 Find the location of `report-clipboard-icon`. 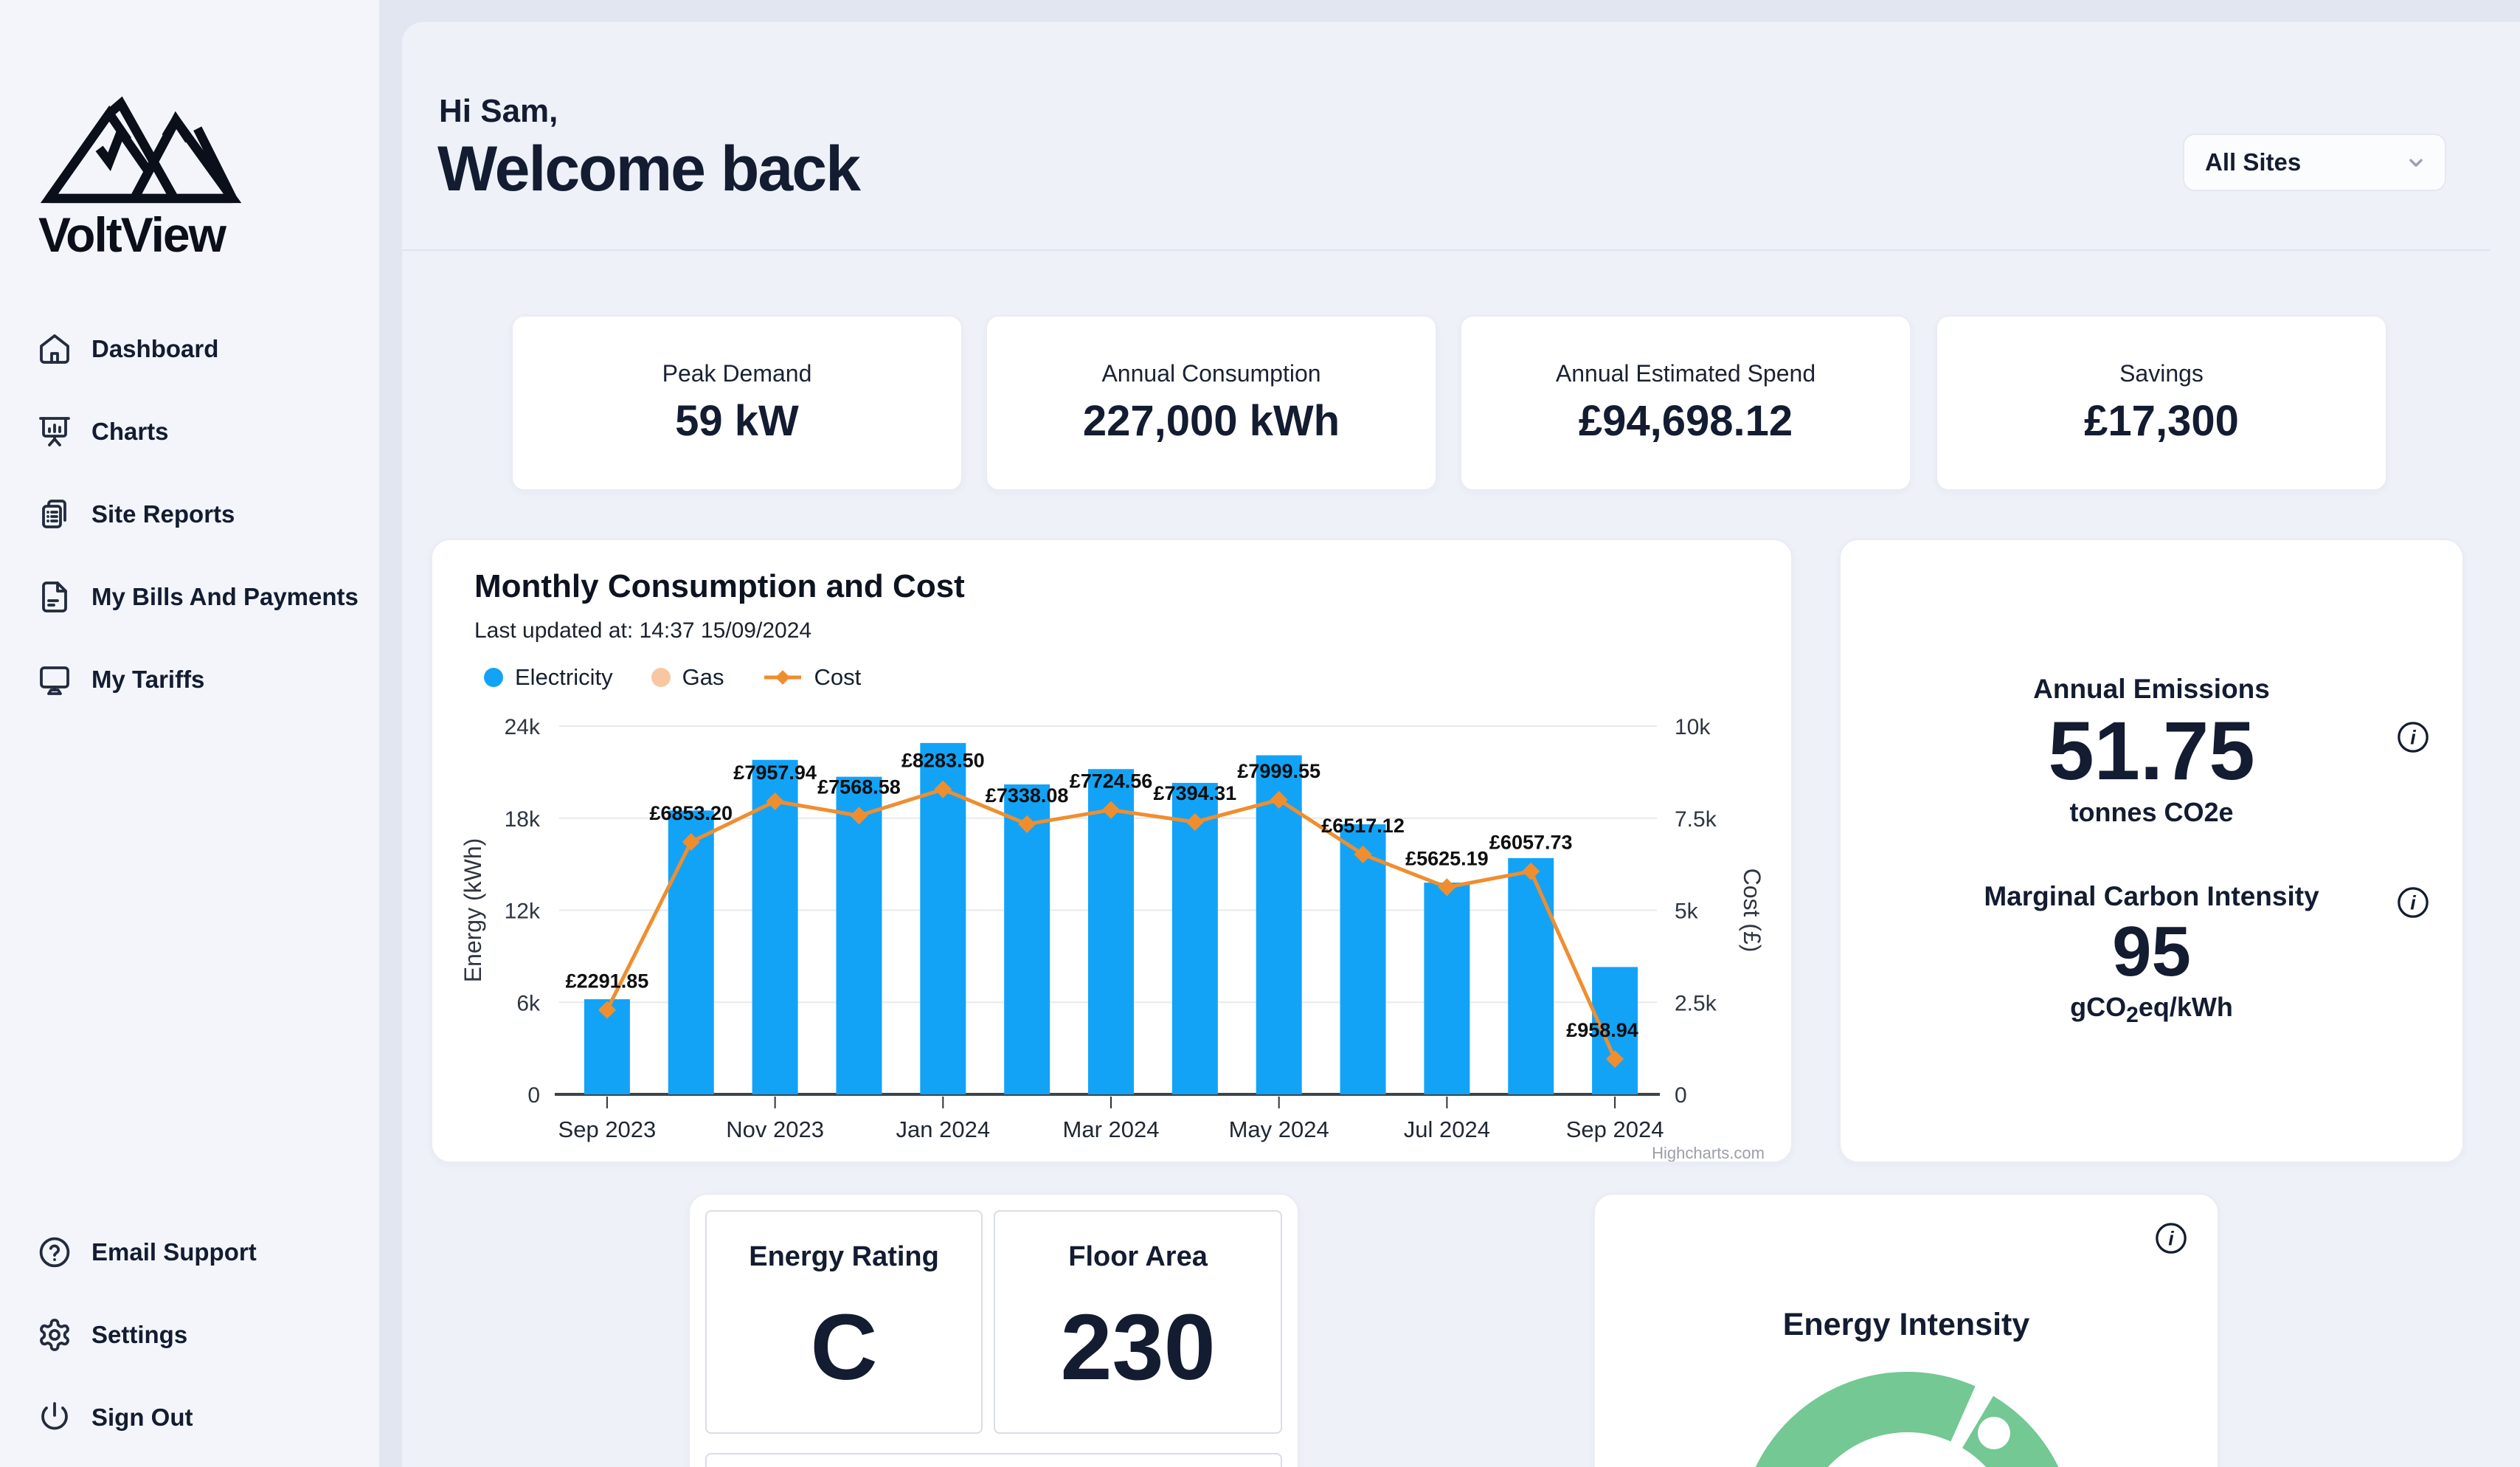

report-clipboard-icon is located at coordinates (55, 514).